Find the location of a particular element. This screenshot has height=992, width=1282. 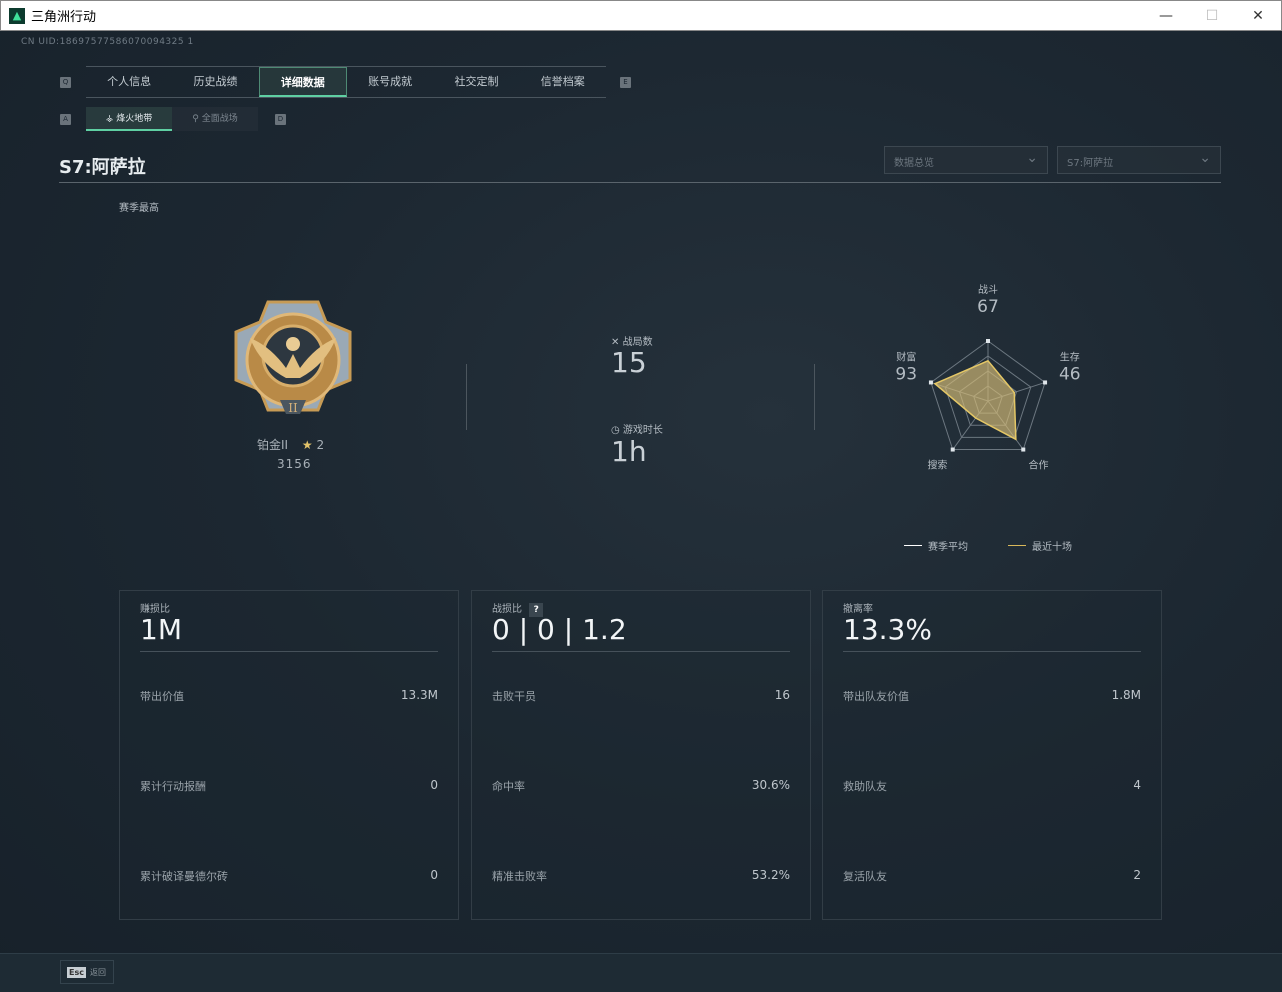

minimize-button: — is located at coordinates (1166, 16).